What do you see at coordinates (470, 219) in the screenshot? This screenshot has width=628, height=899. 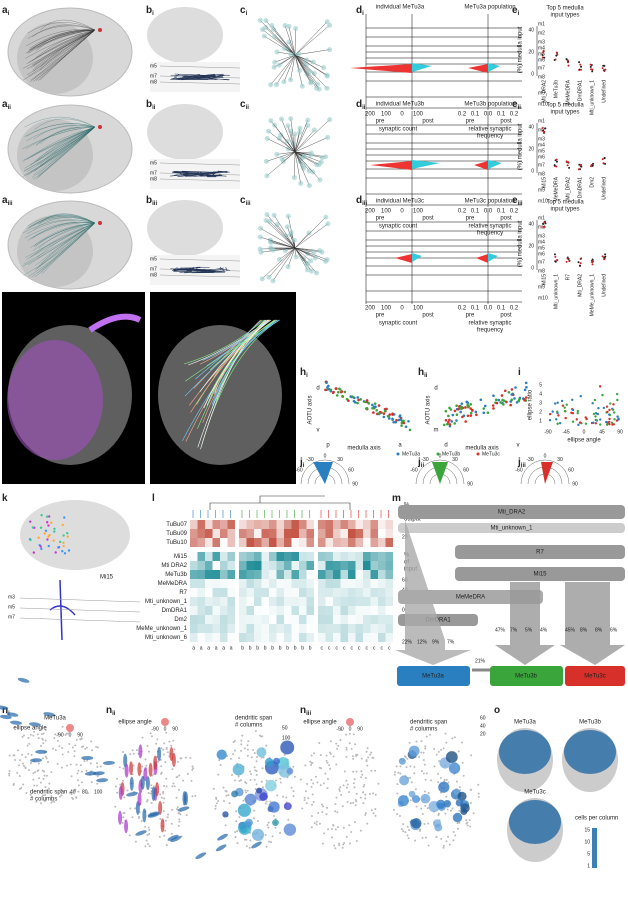 I see `label: pre` at bounding box center [470, 219].